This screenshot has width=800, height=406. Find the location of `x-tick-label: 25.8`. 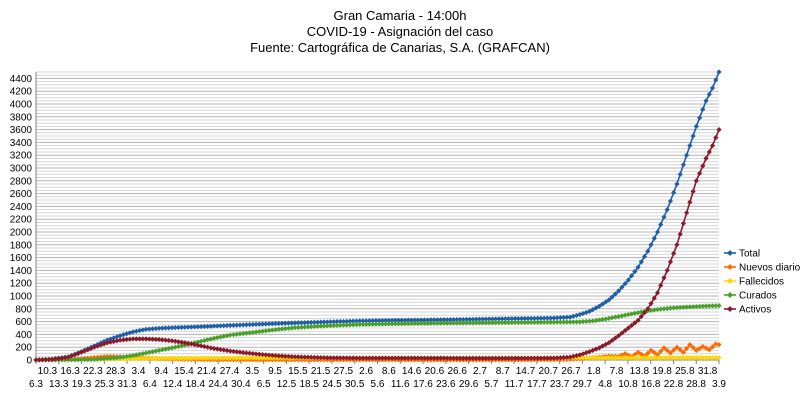

x-tick-label: 25.8 is located at coordinates (685, 371).